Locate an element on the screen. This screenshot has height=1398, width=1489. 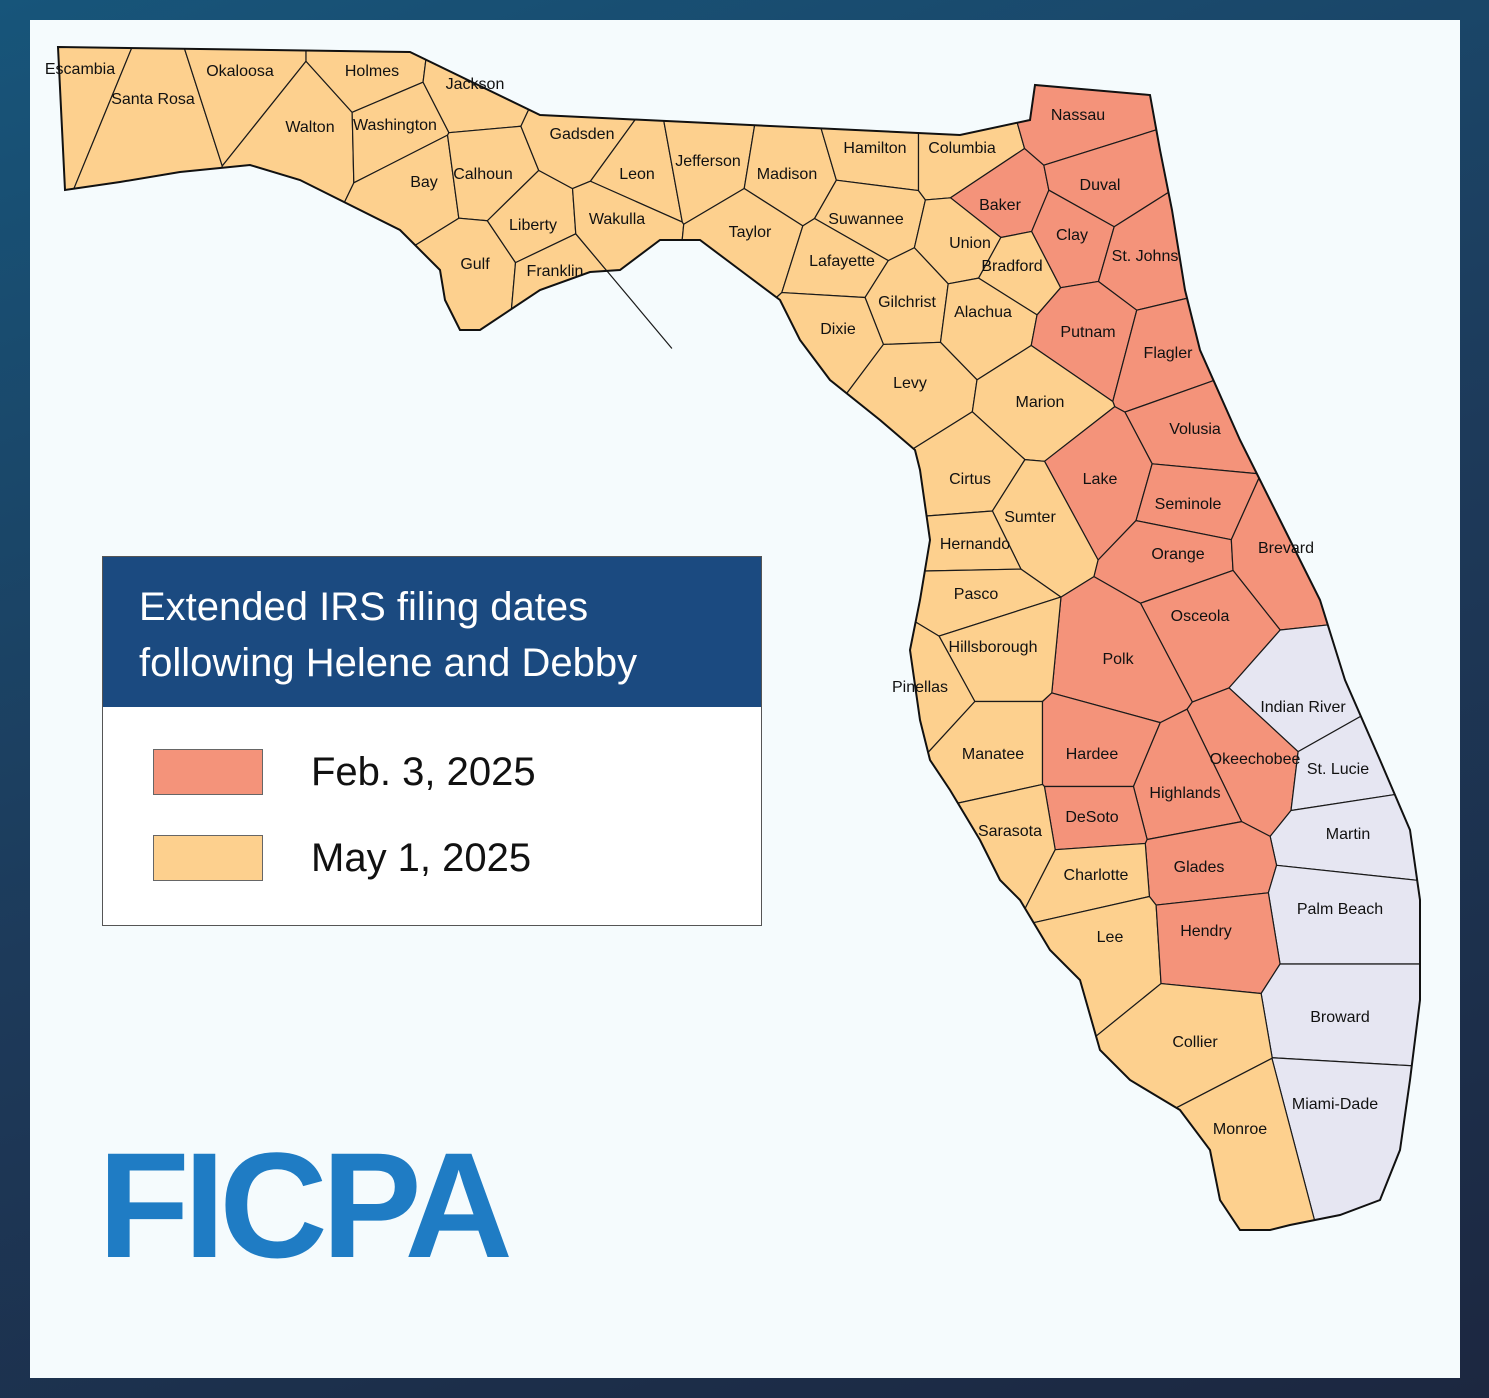
county-label: Hernando is located at coordinates (975, 544).